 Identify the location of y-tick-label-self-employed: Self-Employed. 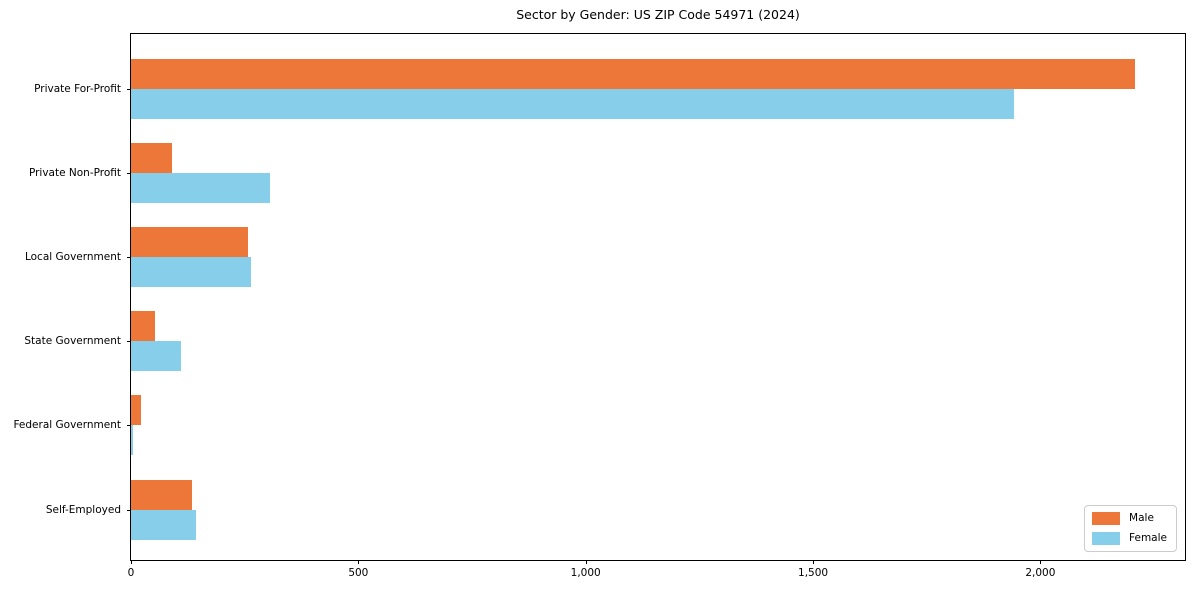
(83, 509).